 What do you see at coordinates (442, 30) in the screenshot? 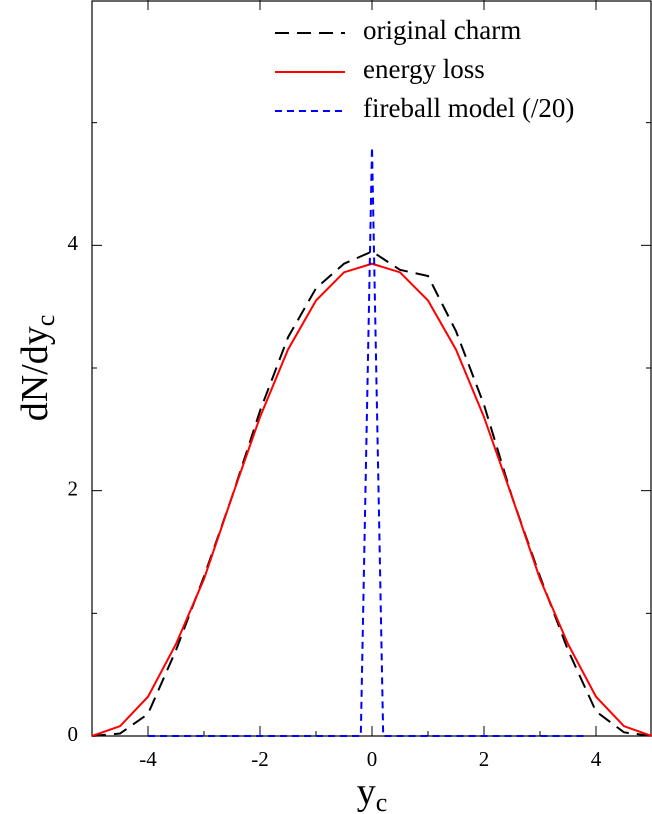
I see `legend-label: original charm` at bounding box center [442, 30].